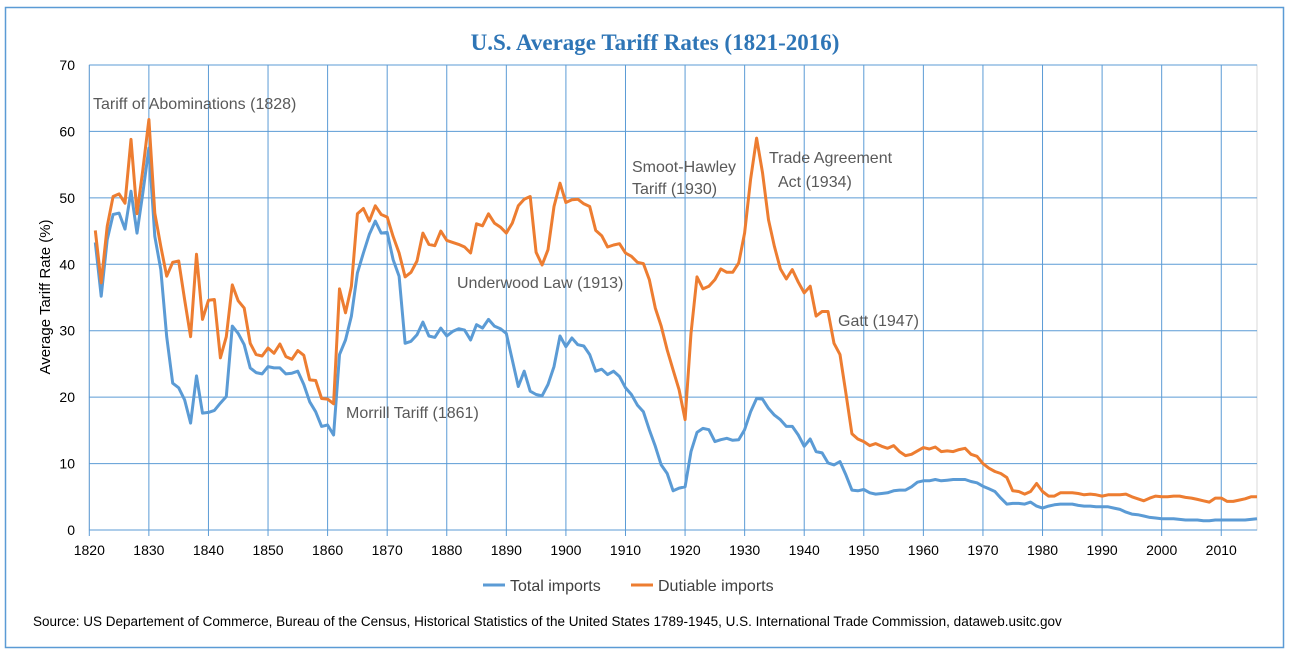 This screenshot has width=1291, height=653. Describe the element at coordinates (863, 550) in the screenshot. I see `x-tick-label: 1950` at that location.